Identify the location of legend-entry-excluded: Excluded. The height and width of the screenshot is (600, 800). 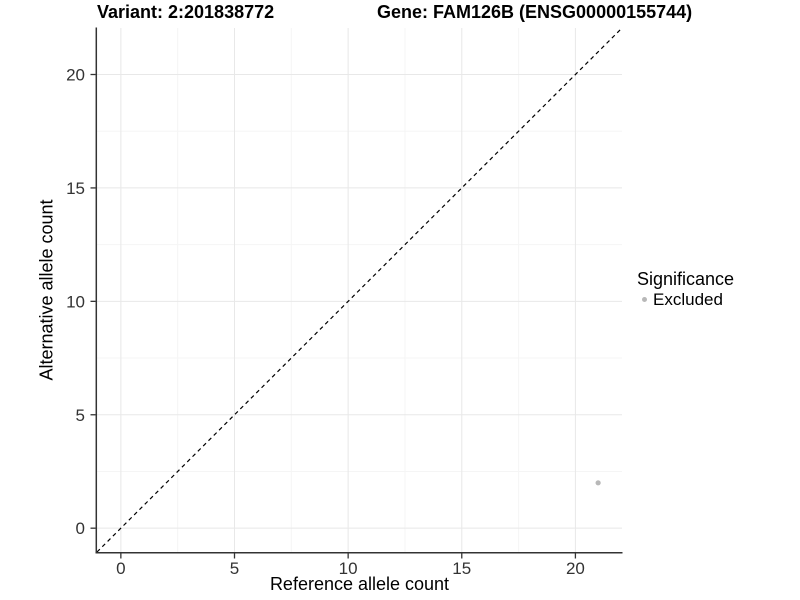
(685, 299).